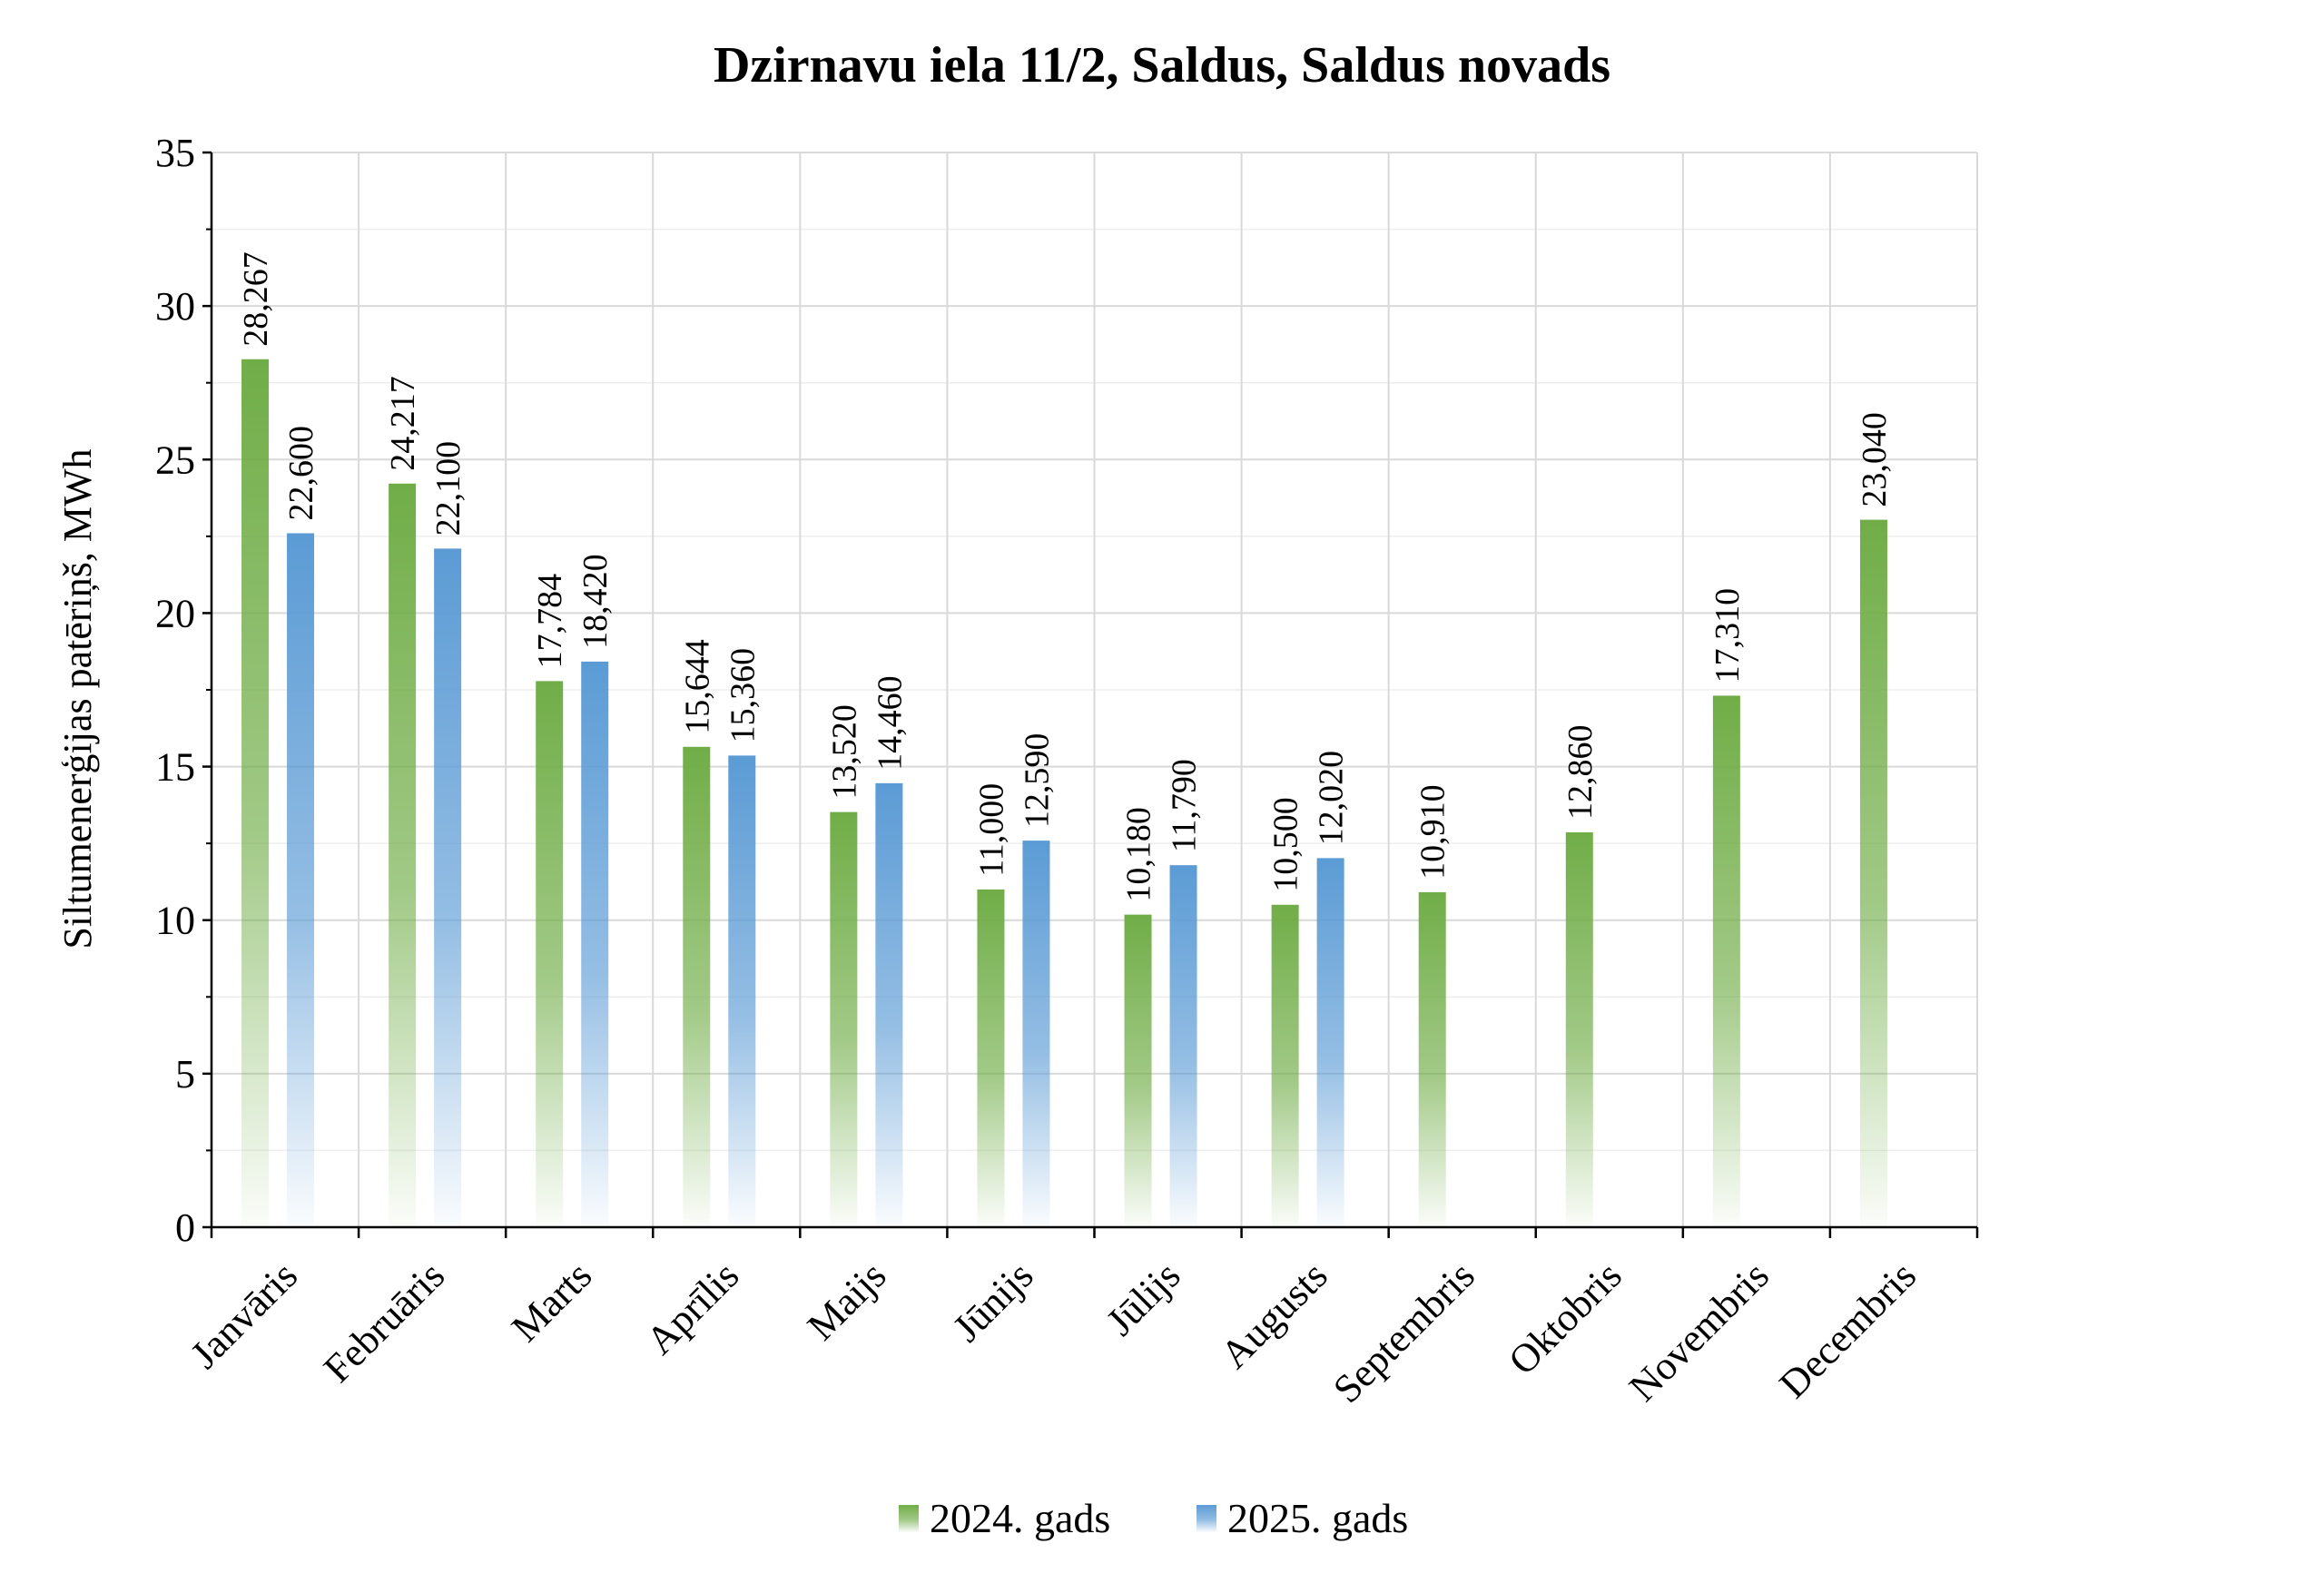  What do you see at coordinates (175, 613) in the screenshot?
I see `y-tick-label: 20` at bounding box center [175, 613].